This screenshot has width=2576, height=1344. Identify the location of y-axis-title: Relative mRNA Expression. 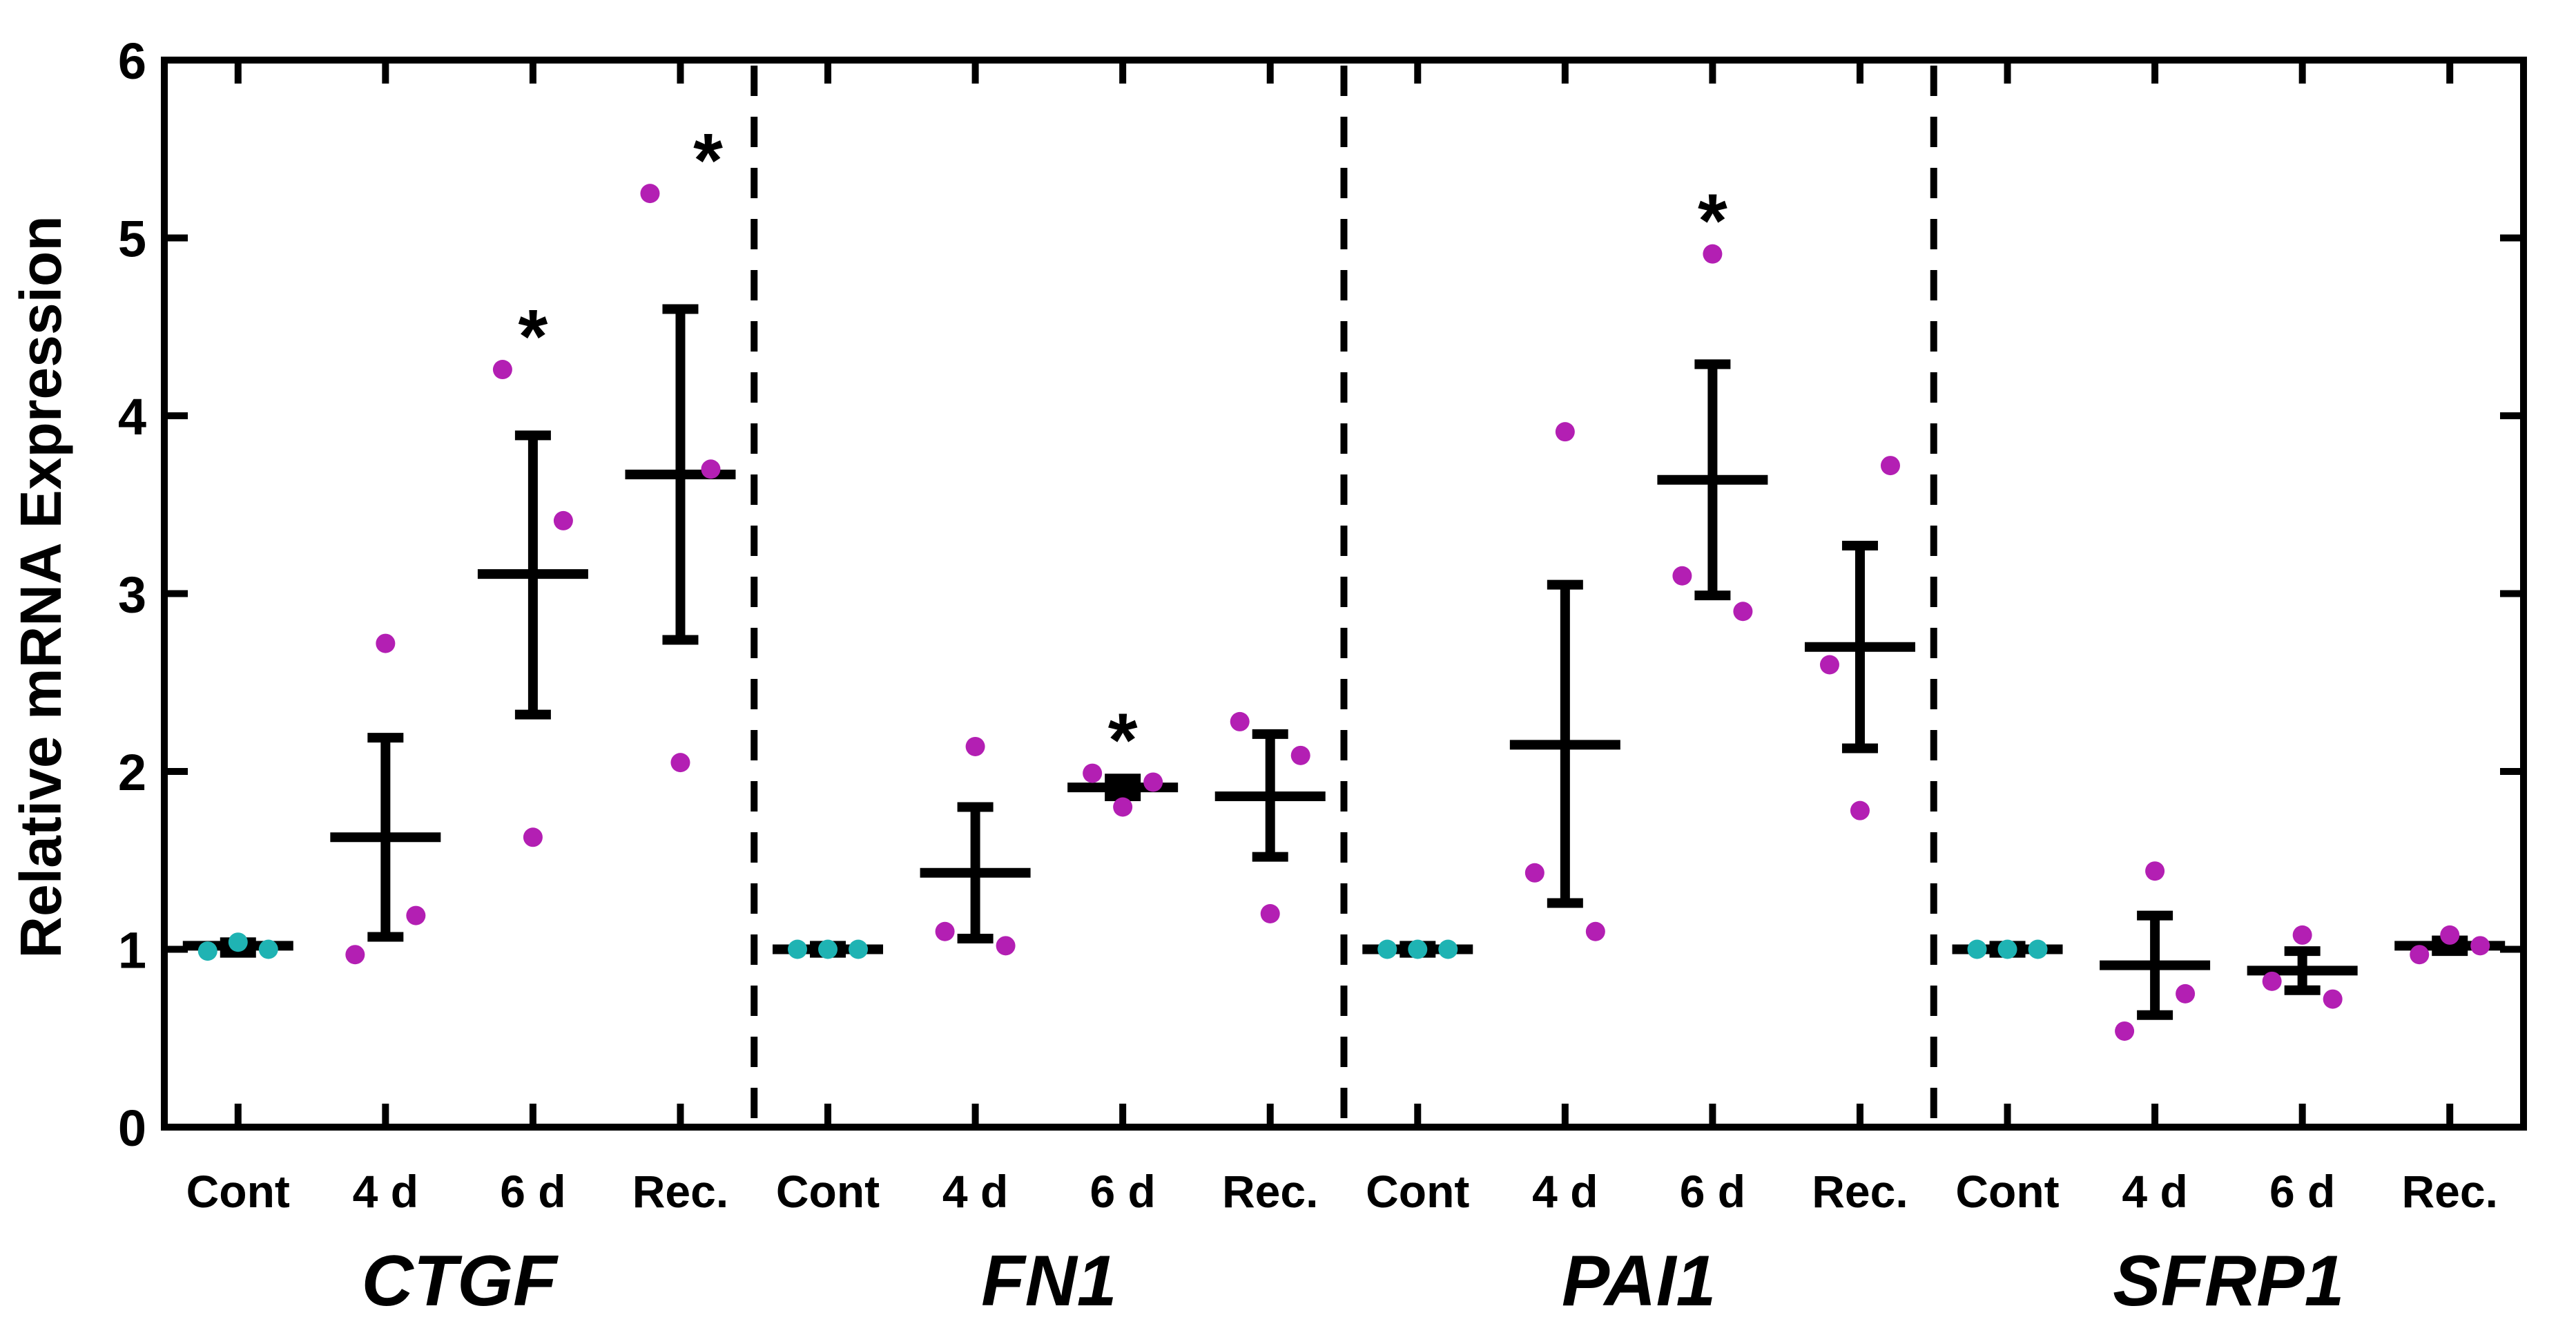
(41, 586).